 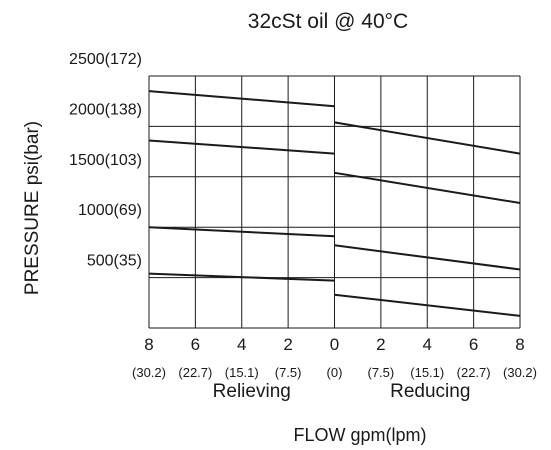 I want to click on x-axis-label: FLOW gpm(lpm), so click(x=359, y=435).